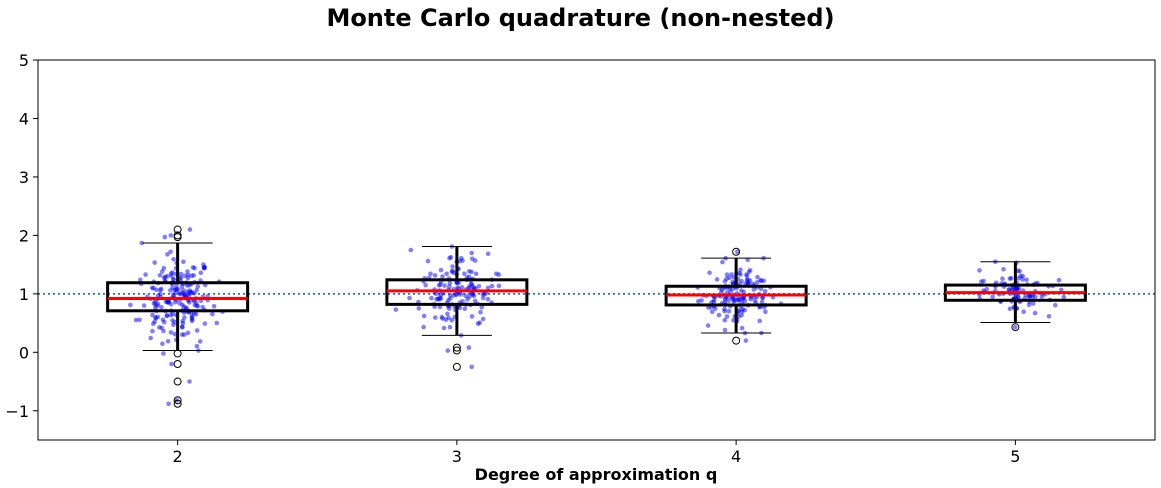 This screenshot has height=488, width=1161. I want to click on y-tick-label: 4, so click(24, 118).